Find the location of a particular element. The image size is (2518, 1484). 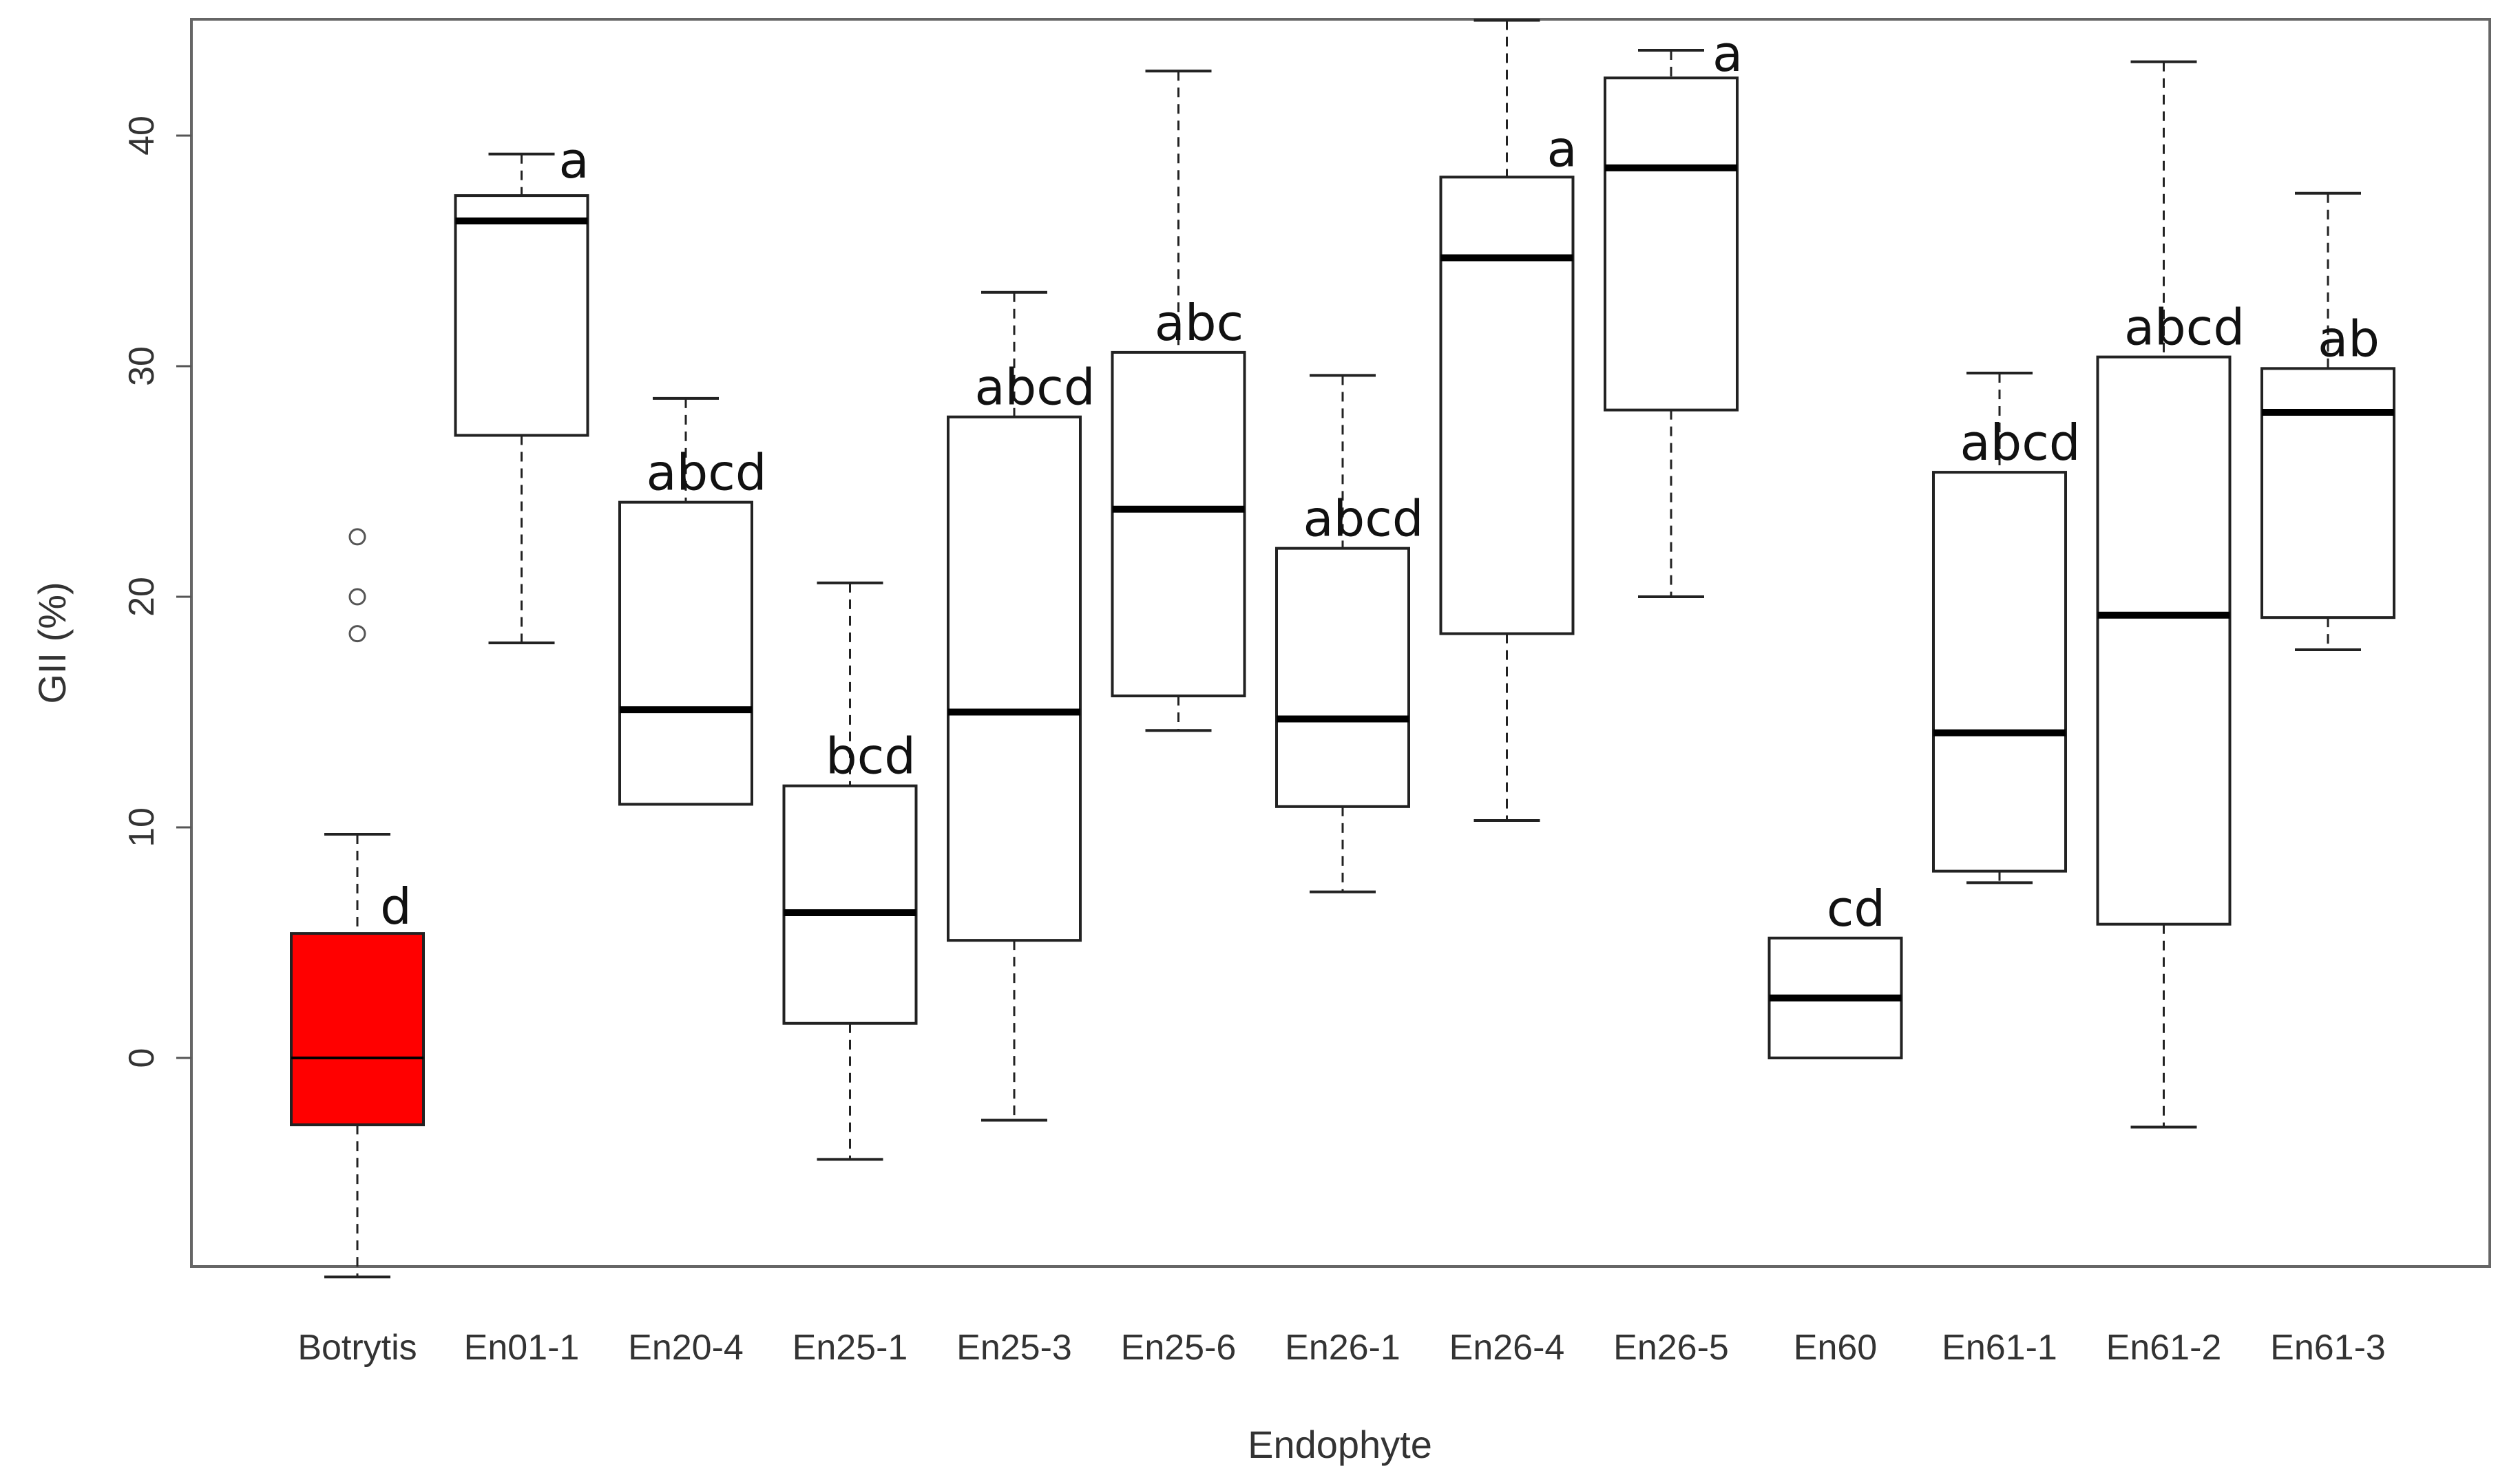

x-tick-label-En20-4: En20-4 is located at coordinates (686, 1348).